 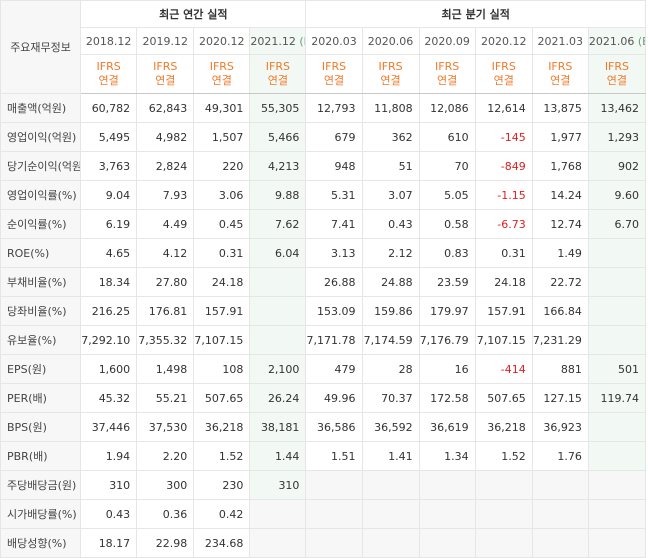 What do you see at coordinates (390, 456) in the screenshot?
I see `value-cell: 1.41` at bounding box center [390, 456].